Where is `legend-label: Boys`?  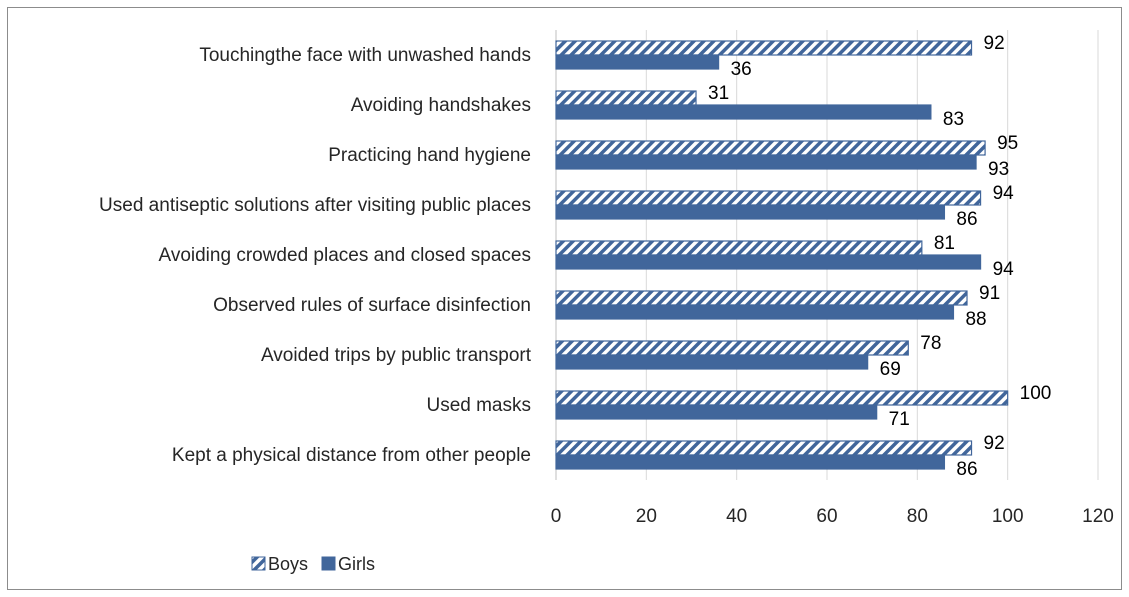 legend-label: Boys is located at coordinates (288, 564).